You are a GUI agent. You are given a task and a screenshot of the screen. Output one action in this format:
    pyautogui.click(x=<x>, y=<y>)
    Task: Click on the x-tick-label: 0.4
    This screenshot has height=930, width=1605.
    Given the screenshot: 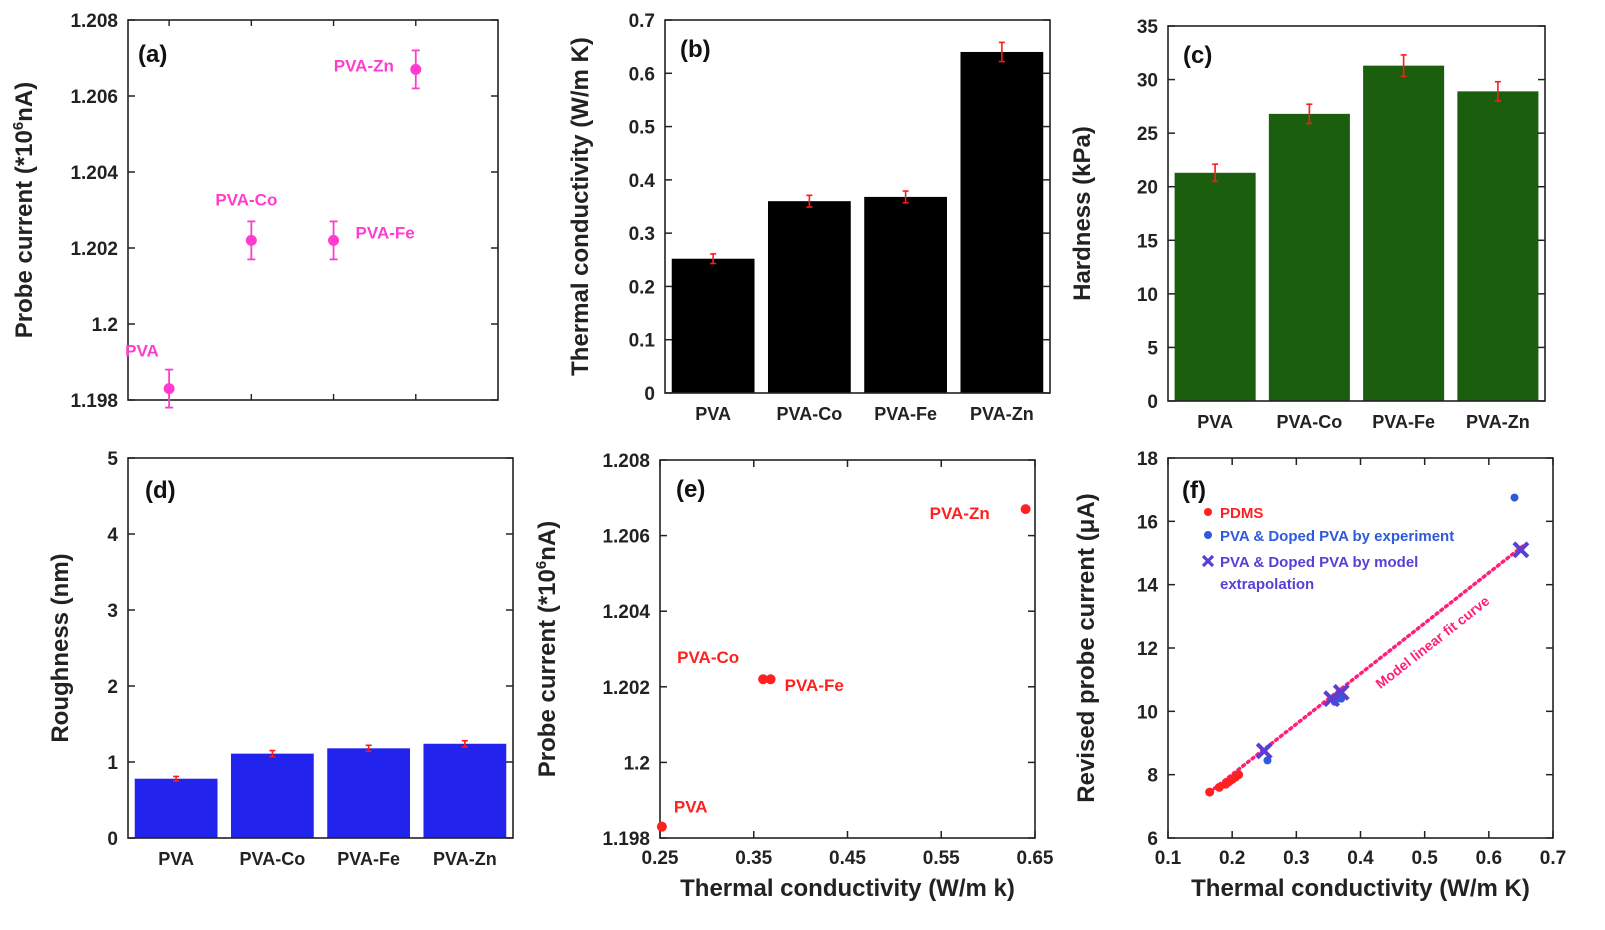 What is the action you would take?
    pyautogui.click(x=1360, y=858)
    